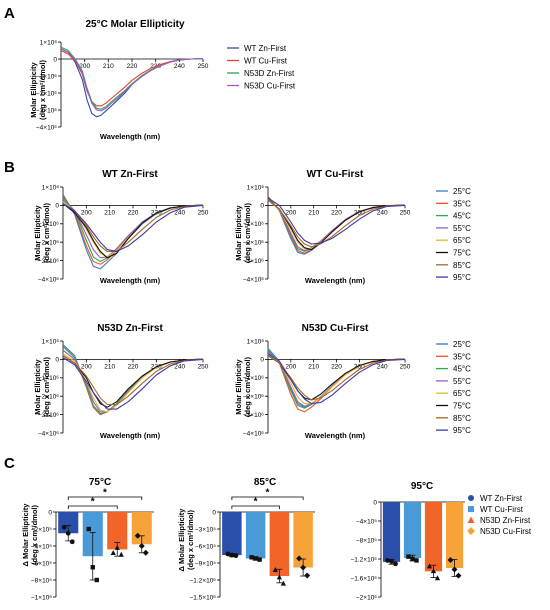 The height and width of the screenshot is (610, 550). I want to click on chart-c-legend-label: N53D Zn-First, so click(505, 520).